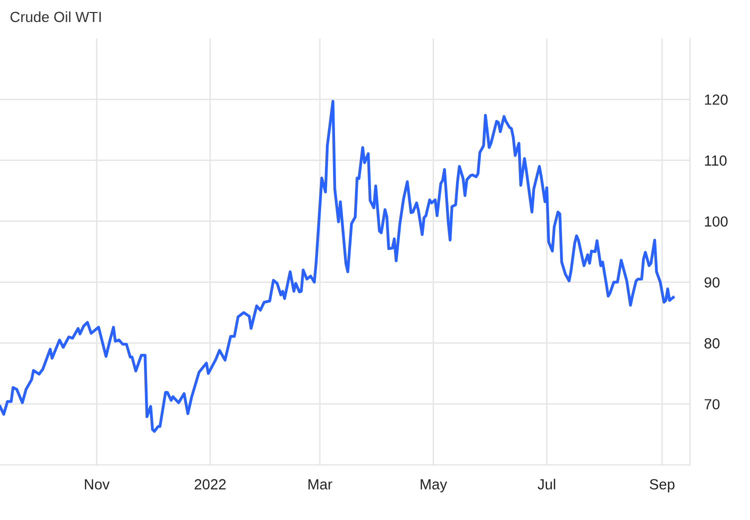 Image resolution: width=750 pixels, height=520 pixels. I want to click on y-tick-label: 120, so click(716, 99).